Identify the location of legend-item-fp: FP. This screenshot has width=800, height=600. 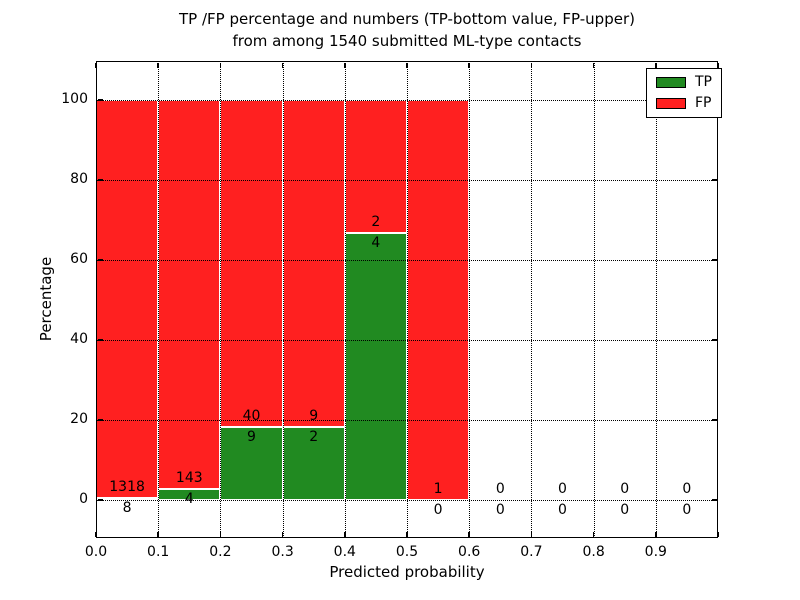
(684, 103).